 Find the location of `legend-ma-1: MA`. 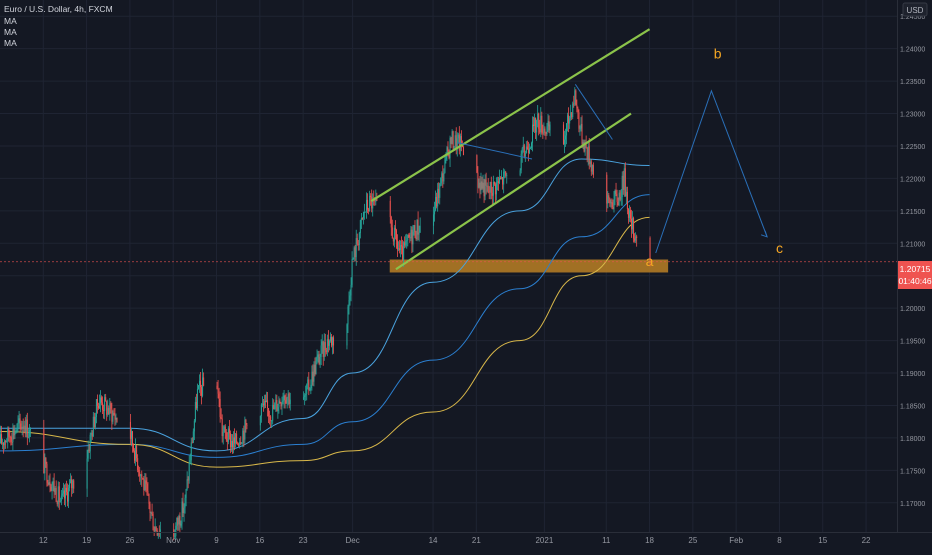

legend-ma-1: MA is located at coordinates (10, 21).